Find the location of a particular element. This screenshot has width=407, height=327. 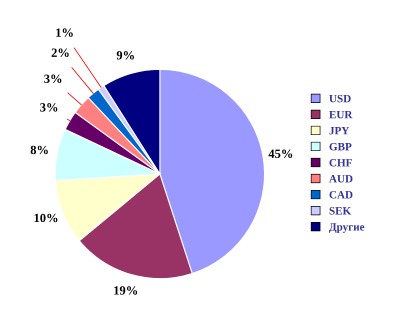

legend-label: CHF is located at coordinates (341, 162).